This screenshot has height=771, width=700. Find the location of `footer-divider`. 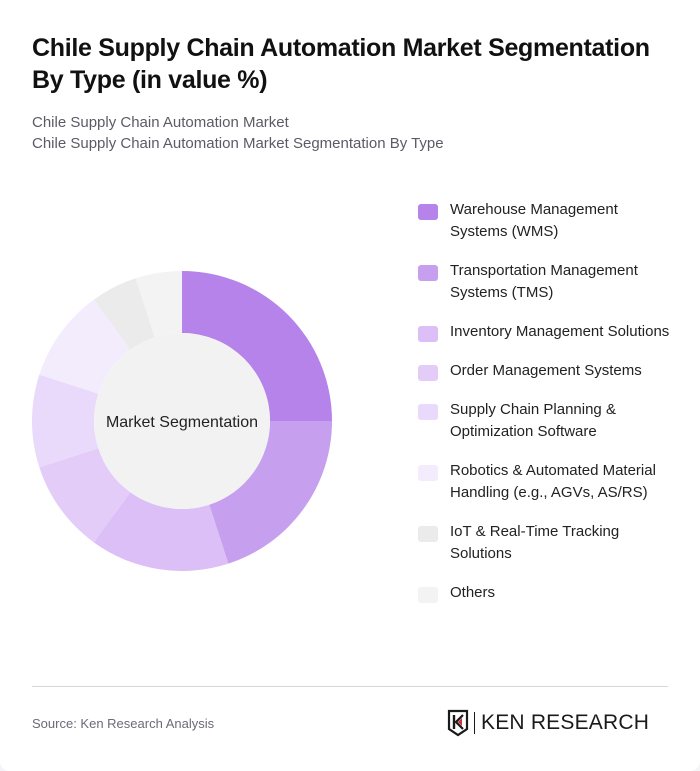

footer-divider is located at coordinates (350, 686).